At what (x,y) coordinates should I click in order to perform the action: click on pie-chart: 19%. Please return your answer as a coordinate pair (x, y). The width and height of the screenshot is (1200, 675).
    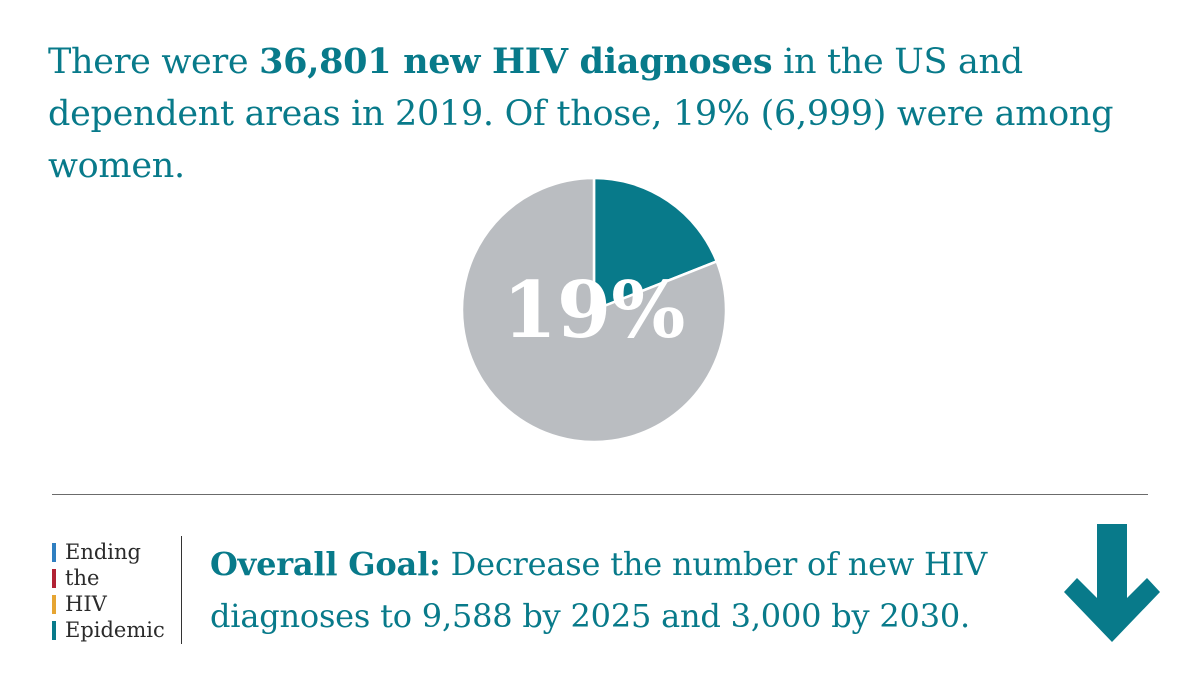
    Looking at the image, I should click on (594, 310).